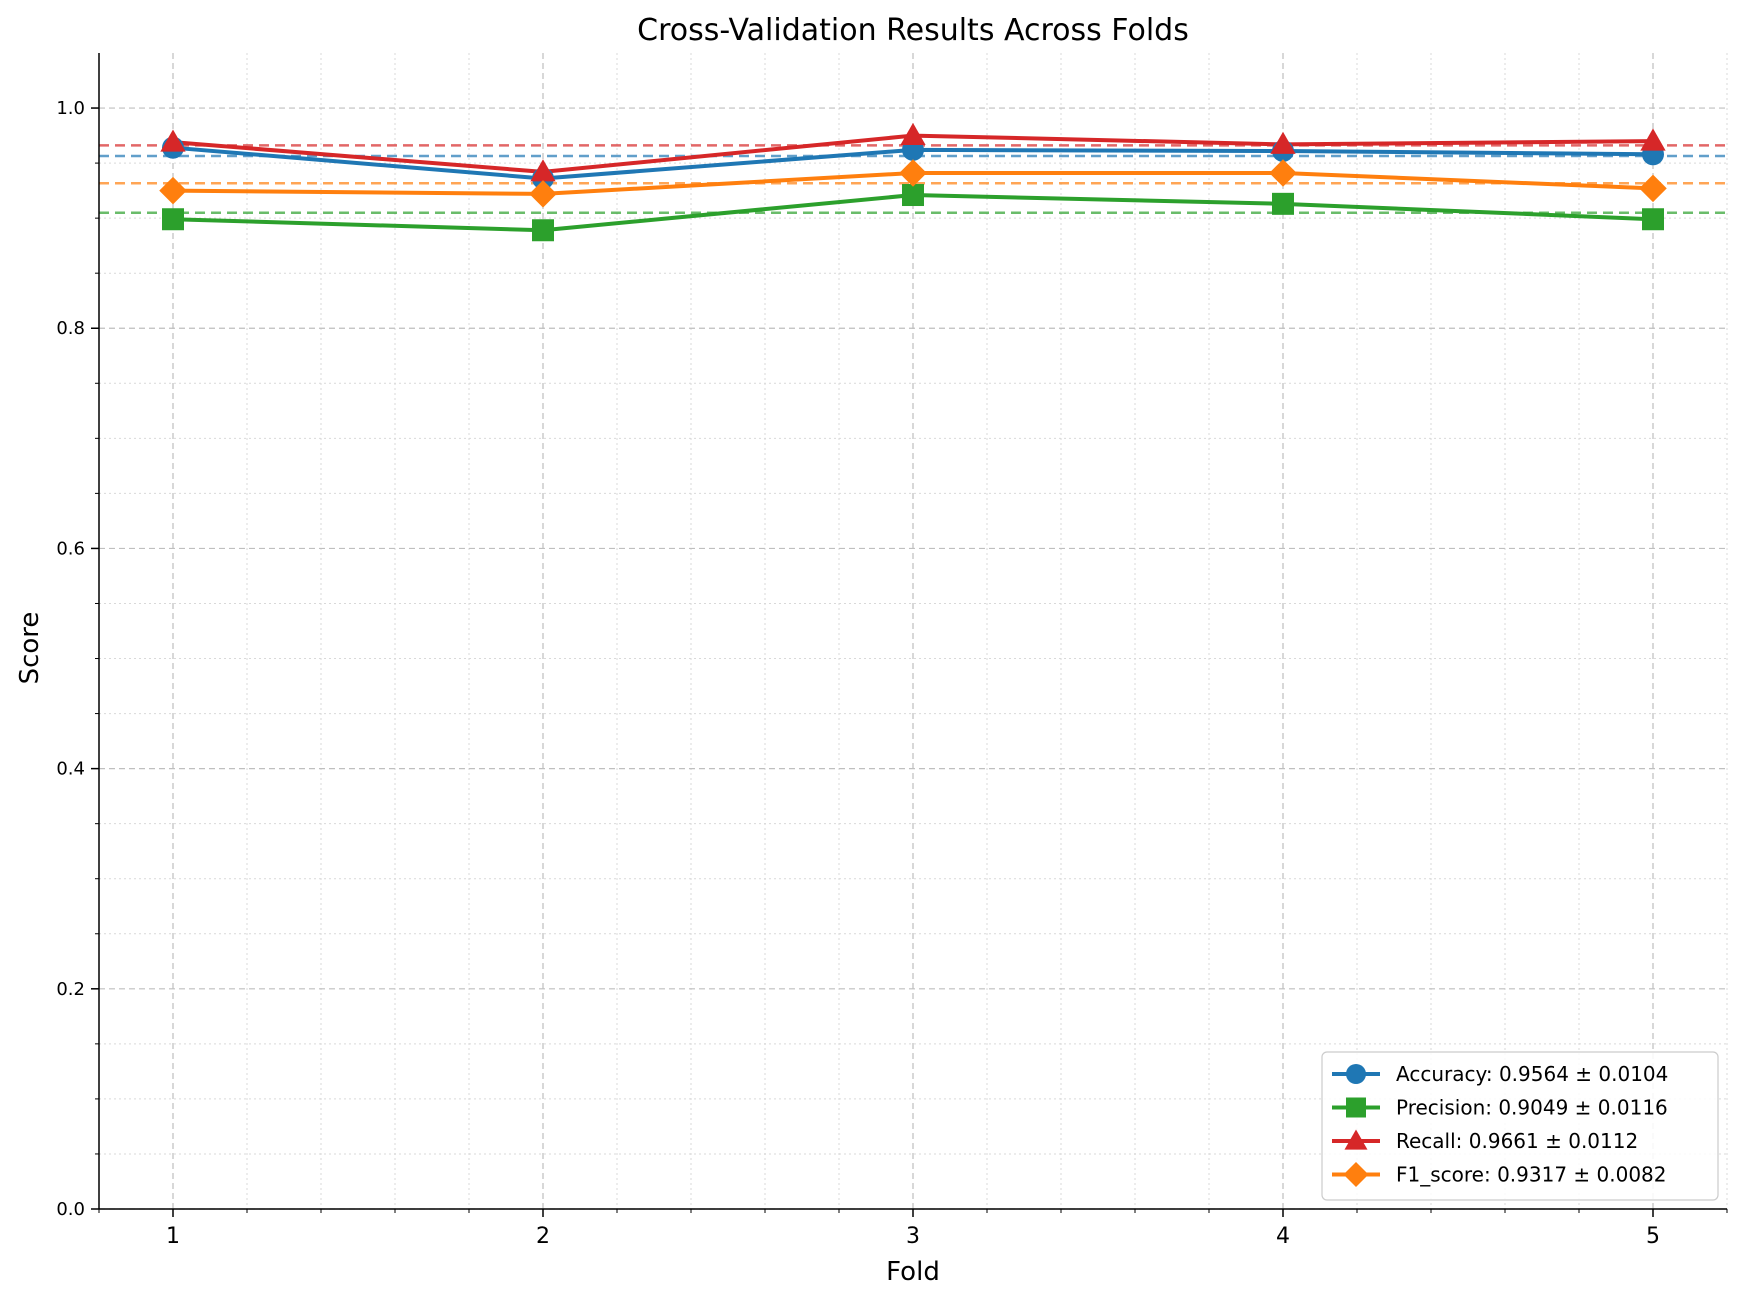 The image size is (1741, 1298). What do you see at coordinates (1283, 1236) in the screenshot?
I see `x-tick-label: 4` at bounding box center [1283, 1236].